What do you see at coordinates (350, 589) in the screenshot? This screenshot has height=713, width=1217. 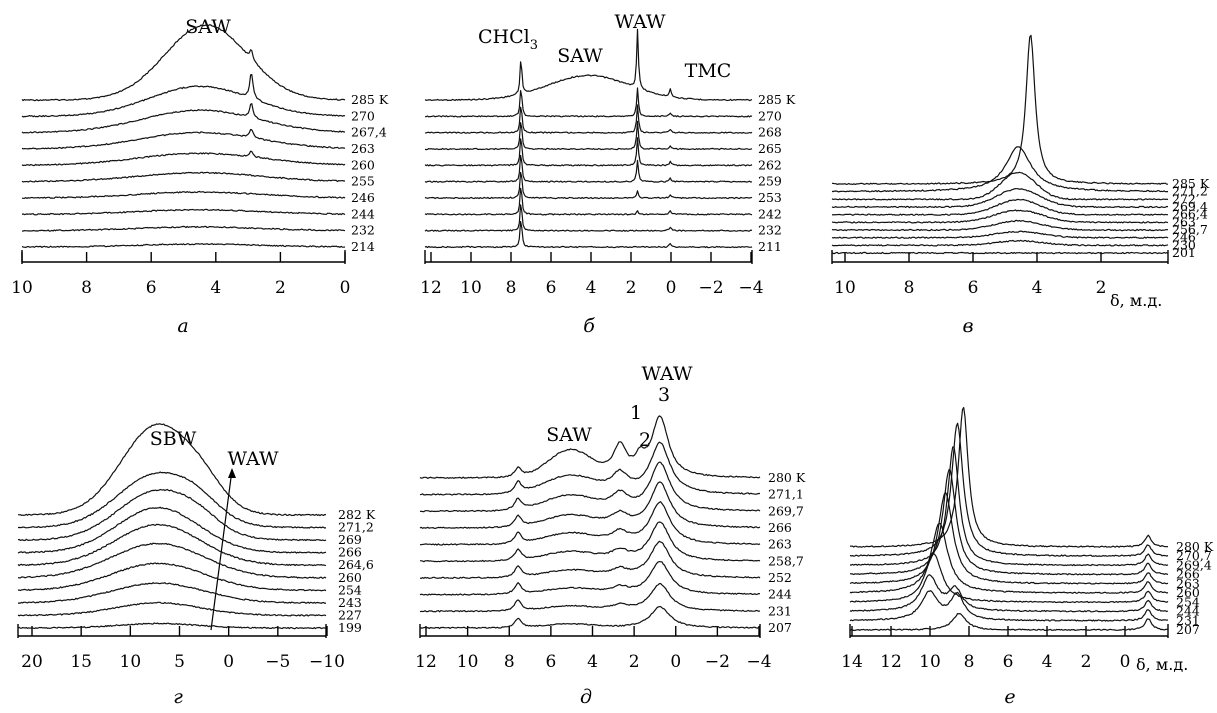 I see `temperature-label: 254` at bounding box center [350, 589].